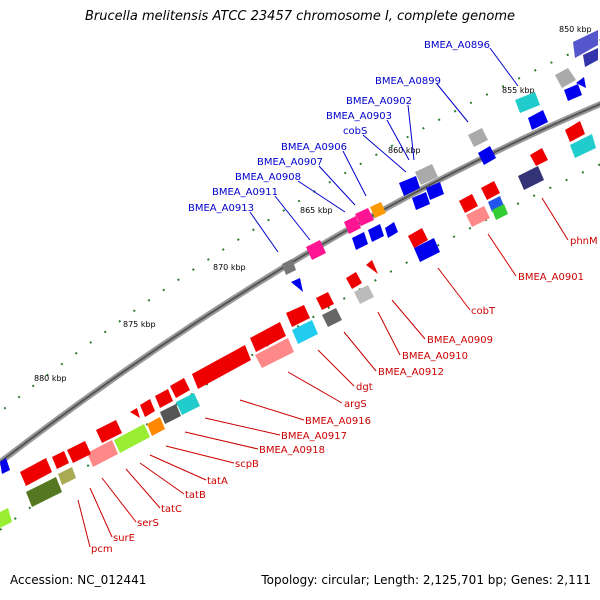  What do you see at coordinates (314, 436) in the screenshot?
I see `gene-label: BMEA_A0917` at bounding box center [314, 436].